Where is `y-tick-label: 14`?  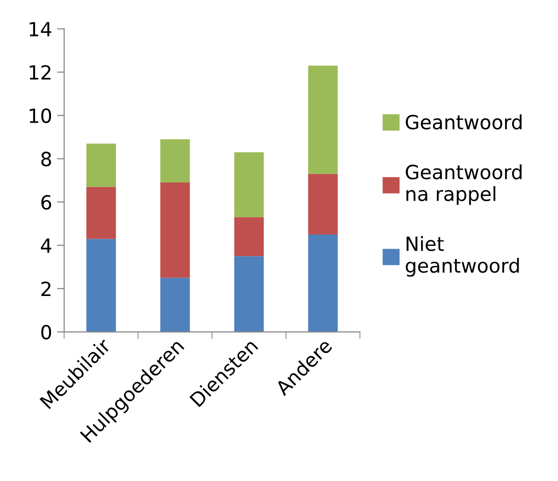
y-tick-label: 14 is located at coordinates (41, 29).